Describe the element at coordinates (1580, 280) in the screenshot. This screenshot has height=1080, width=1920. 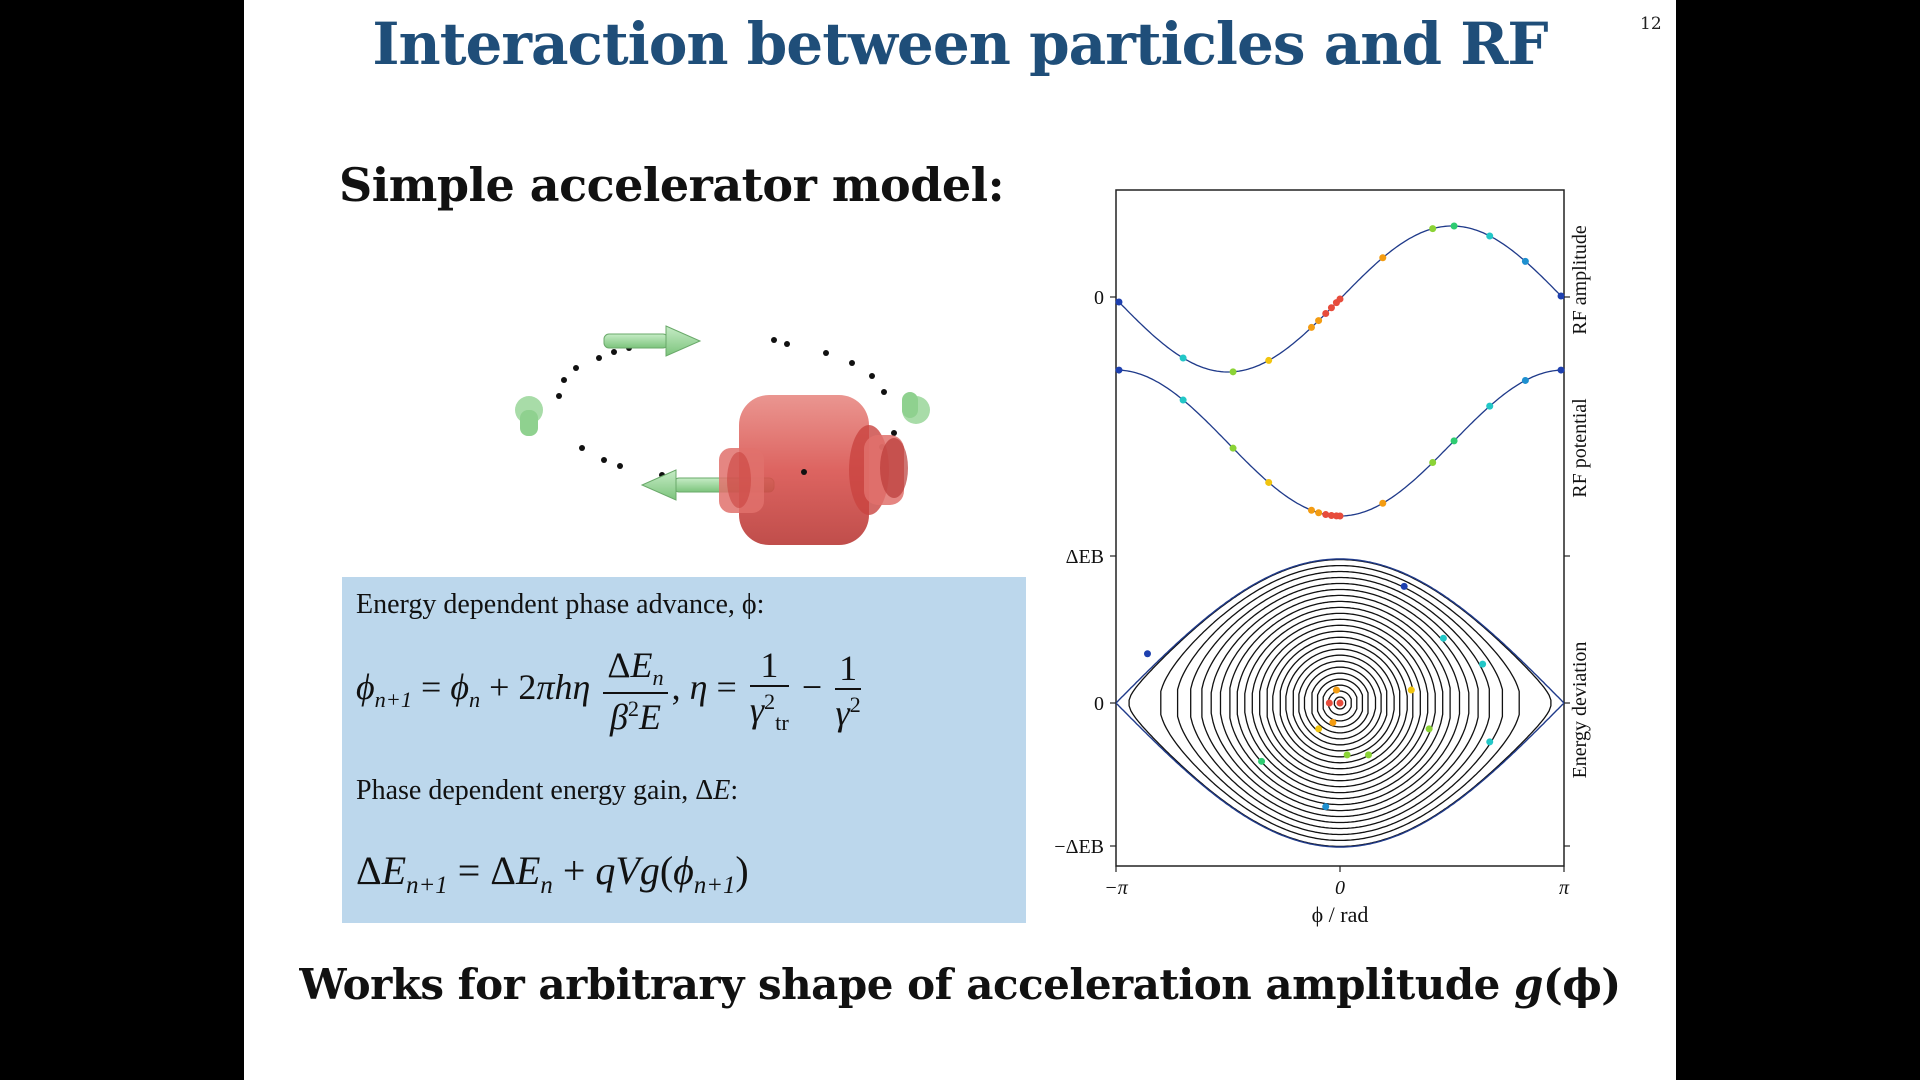
I see `right-axis-label: RF amplitude` at that location.